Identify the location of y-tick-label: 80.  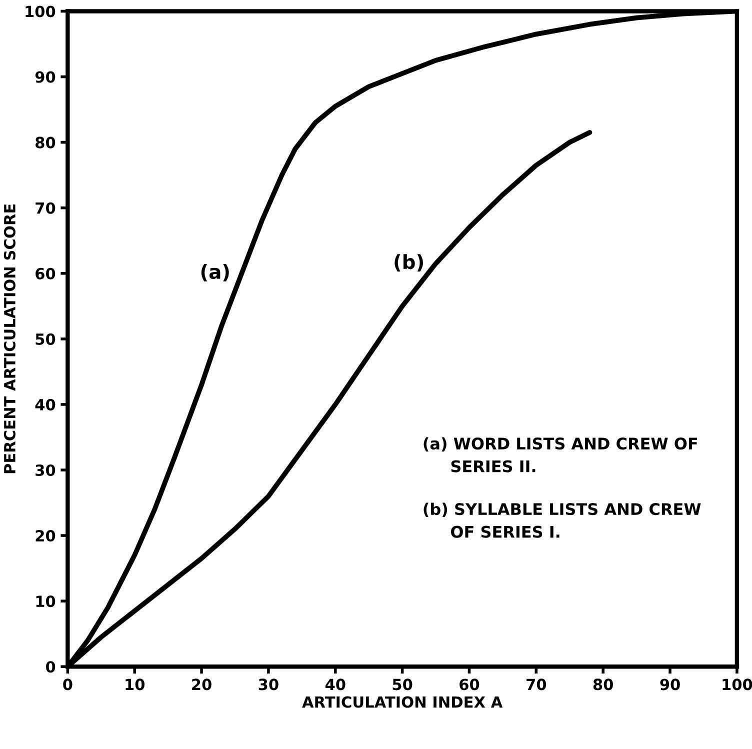
(46, 142).